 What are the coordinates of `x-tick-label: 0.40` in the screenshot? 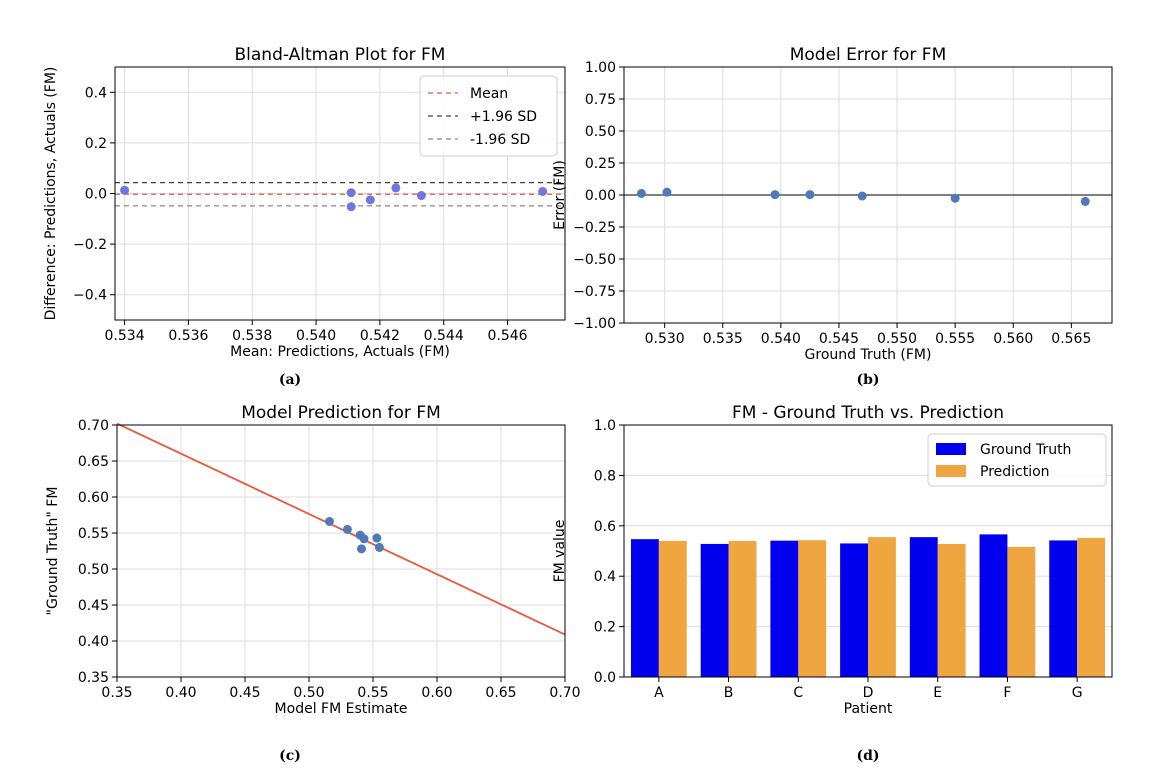 It's located at (180, 693).